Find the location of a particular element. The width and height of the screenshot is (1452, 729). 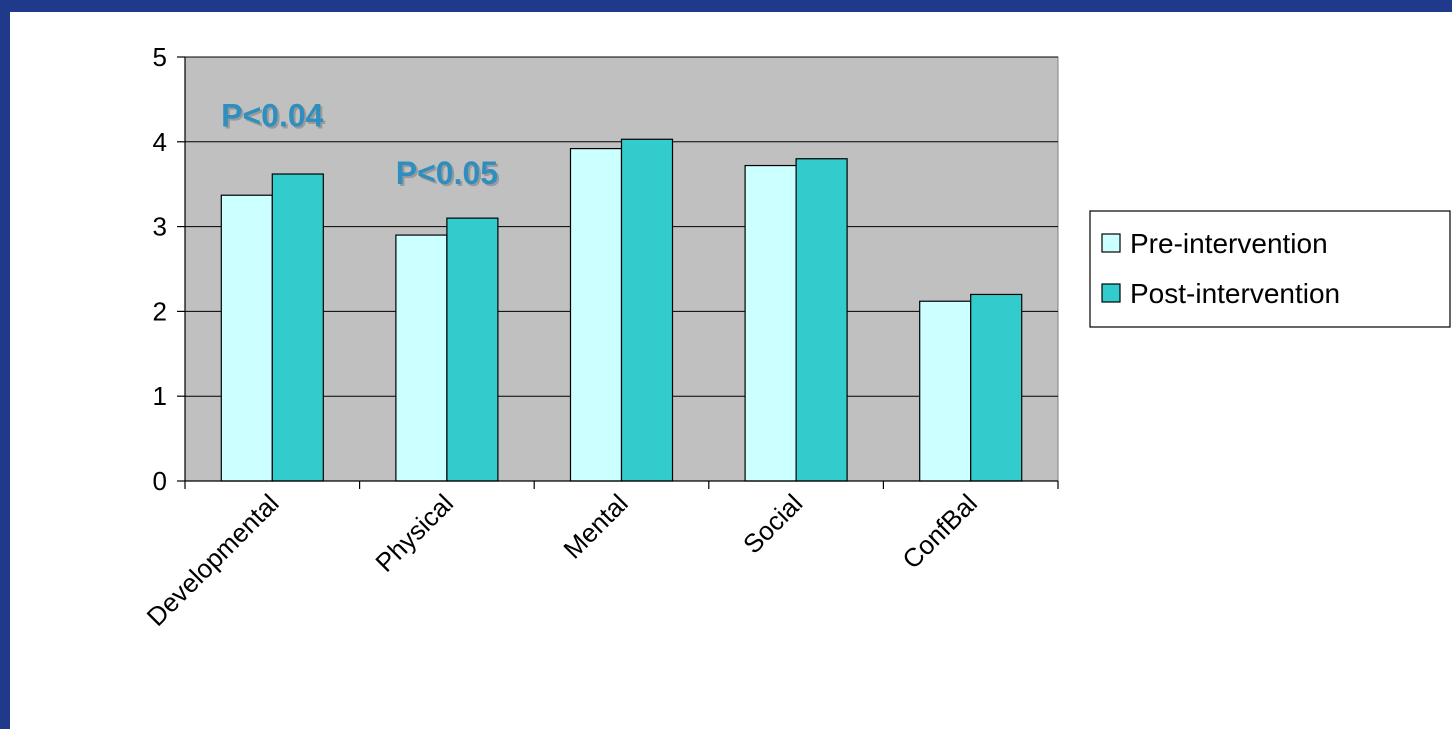

x-tick-label: Developmental is located at coordinates (213, 560).